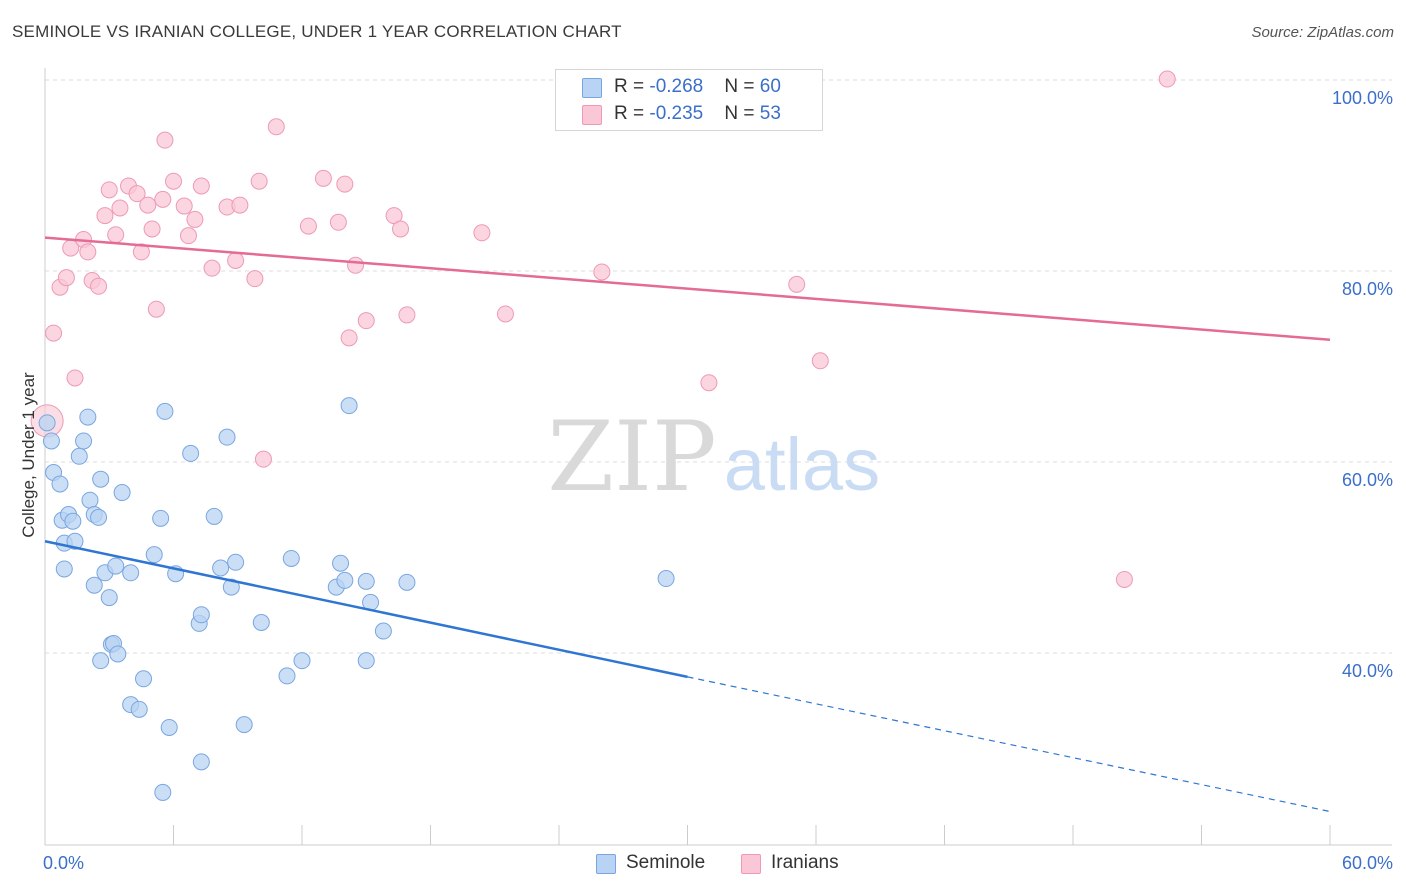  Describe the element at coordinates (770, 113) in the screenshot. I see `legend-n-value: 53` at that location.